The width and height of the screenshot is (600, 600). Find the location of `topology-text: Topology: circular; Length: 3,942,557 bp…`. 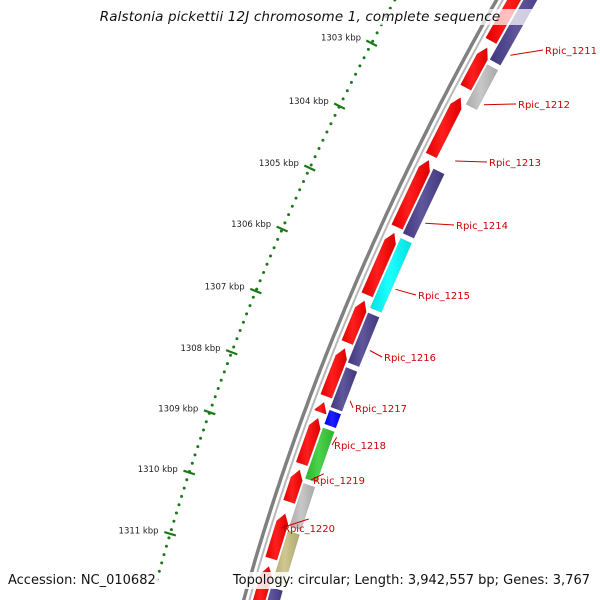

topology-text: Topology: circular; Length: 3,942,557 bp… is located at coordinates (411, 580).